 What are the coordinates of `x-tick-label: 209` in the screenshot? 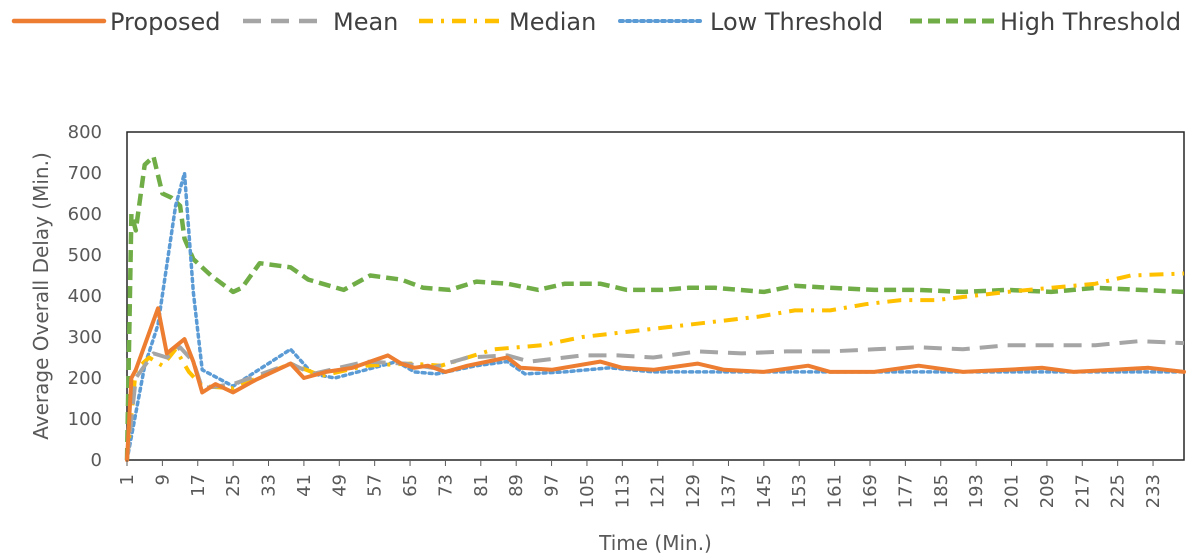 It's located at (1047, 491).